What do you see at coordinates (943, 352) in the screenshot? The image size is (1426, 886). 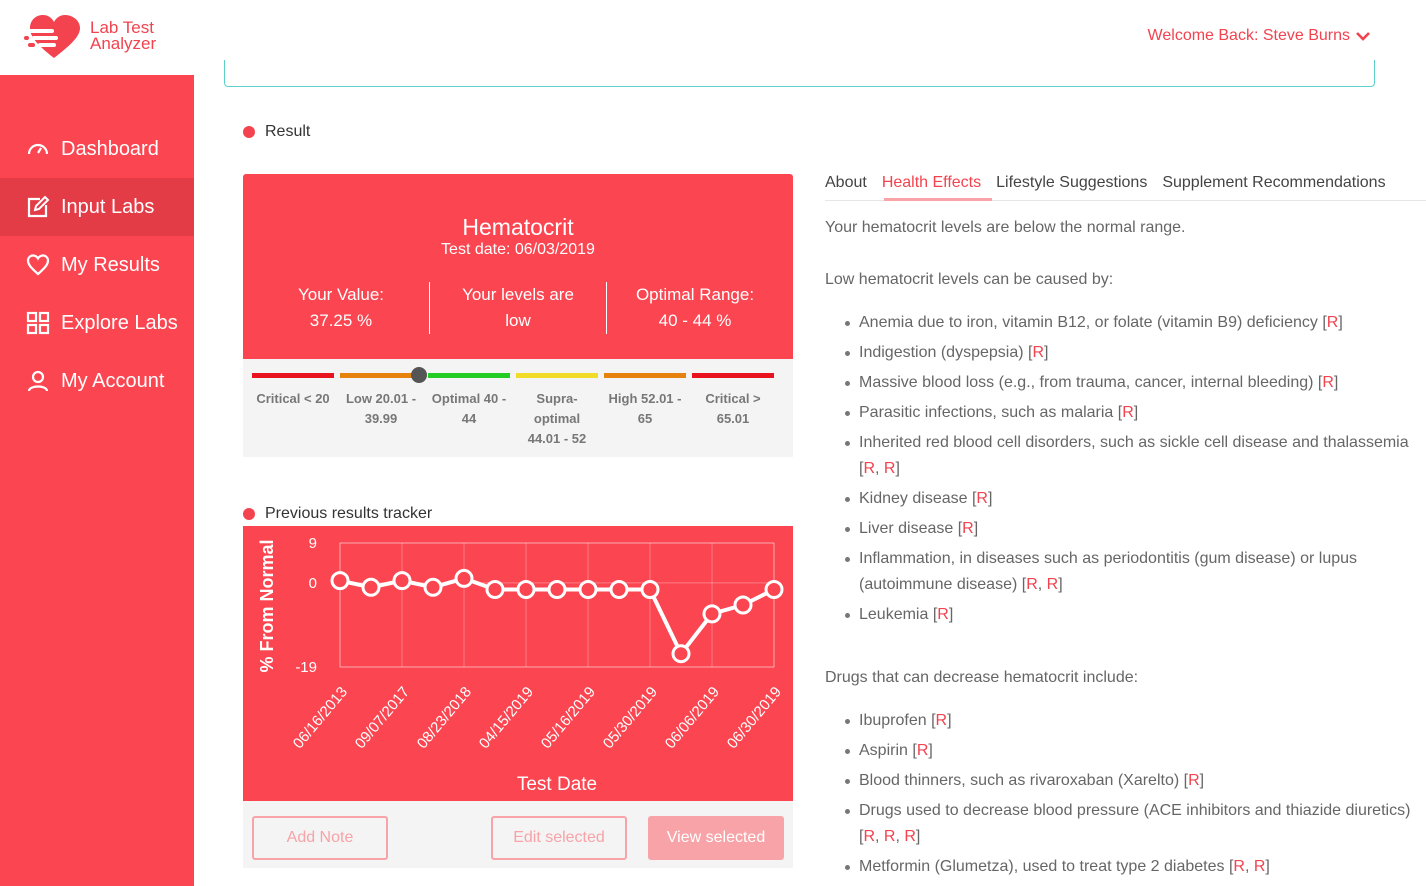 I see `list-item-text: Indigestion (dyspepsia)` at bounding box center [943, 352].